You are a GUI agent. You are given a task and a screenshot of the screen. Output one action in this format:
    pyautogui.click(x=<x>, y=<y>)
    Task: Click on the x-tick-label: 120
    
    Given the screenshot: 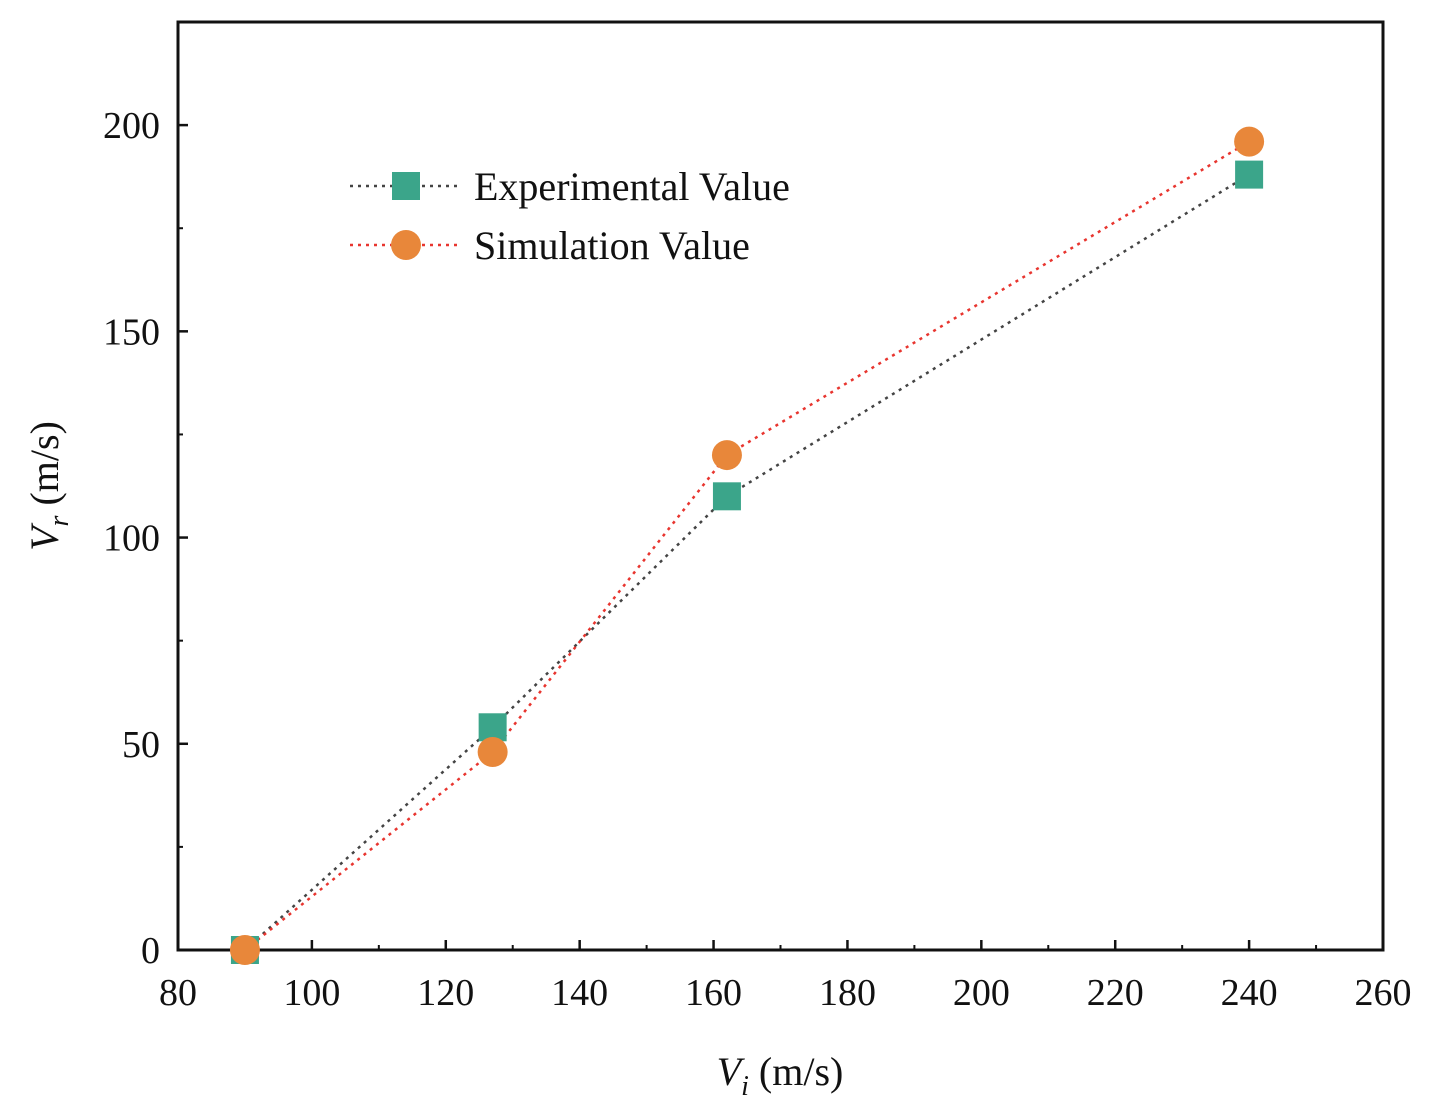 What is the action you would take?
    pyautogui.click(x=445, y=993)
    